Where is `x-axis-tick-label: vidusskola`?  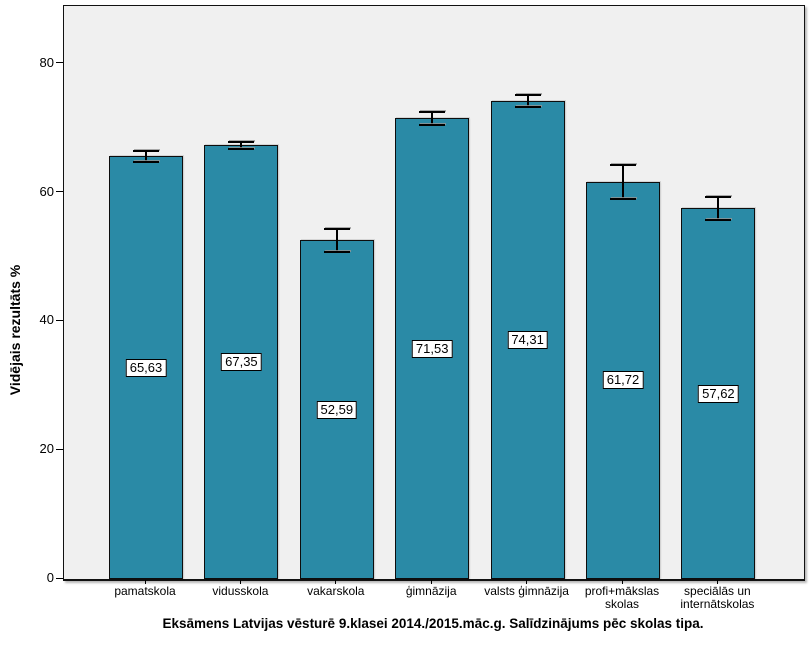 x-axis-tick-label: vidusskola is located at coordinates (240, 591).